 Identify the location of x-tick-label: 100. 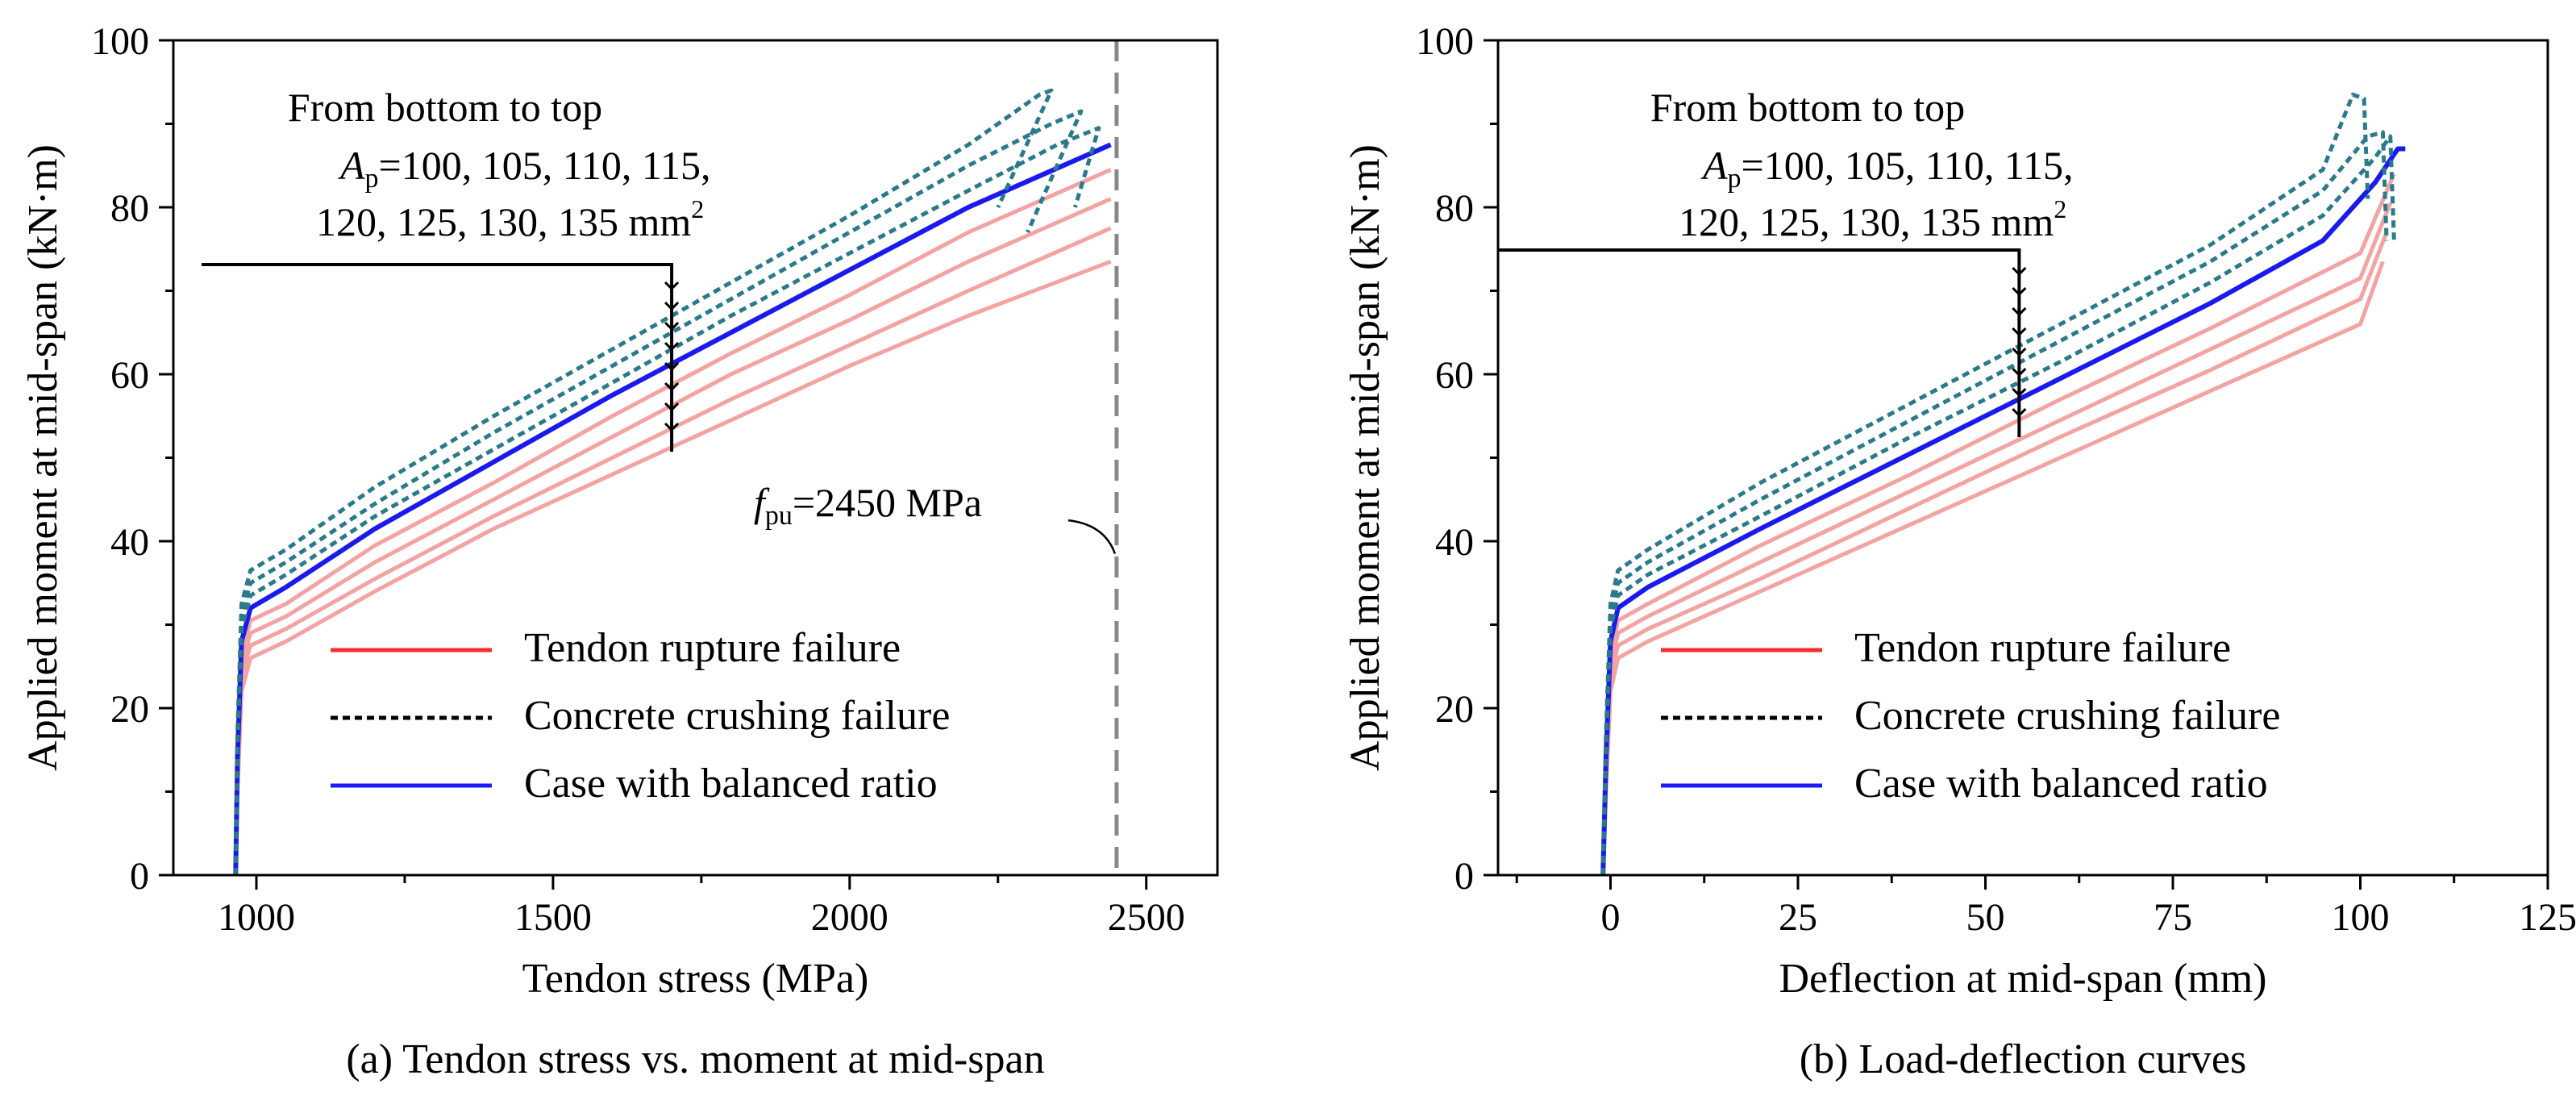
(2361, 918).